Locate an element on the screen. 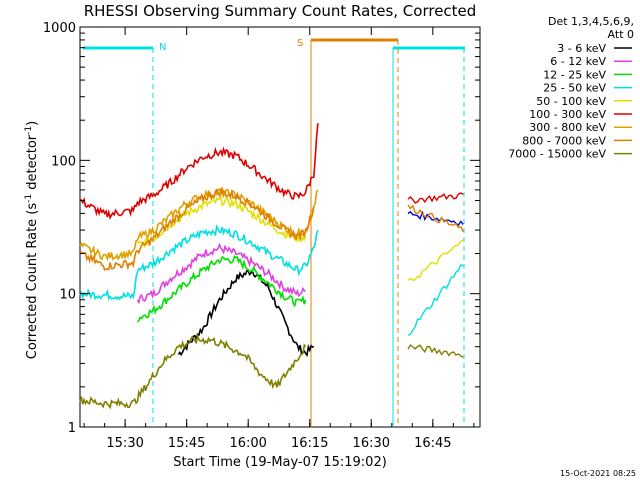  y-axis-label-sup2: -1 is located at coordinates (29, 130).